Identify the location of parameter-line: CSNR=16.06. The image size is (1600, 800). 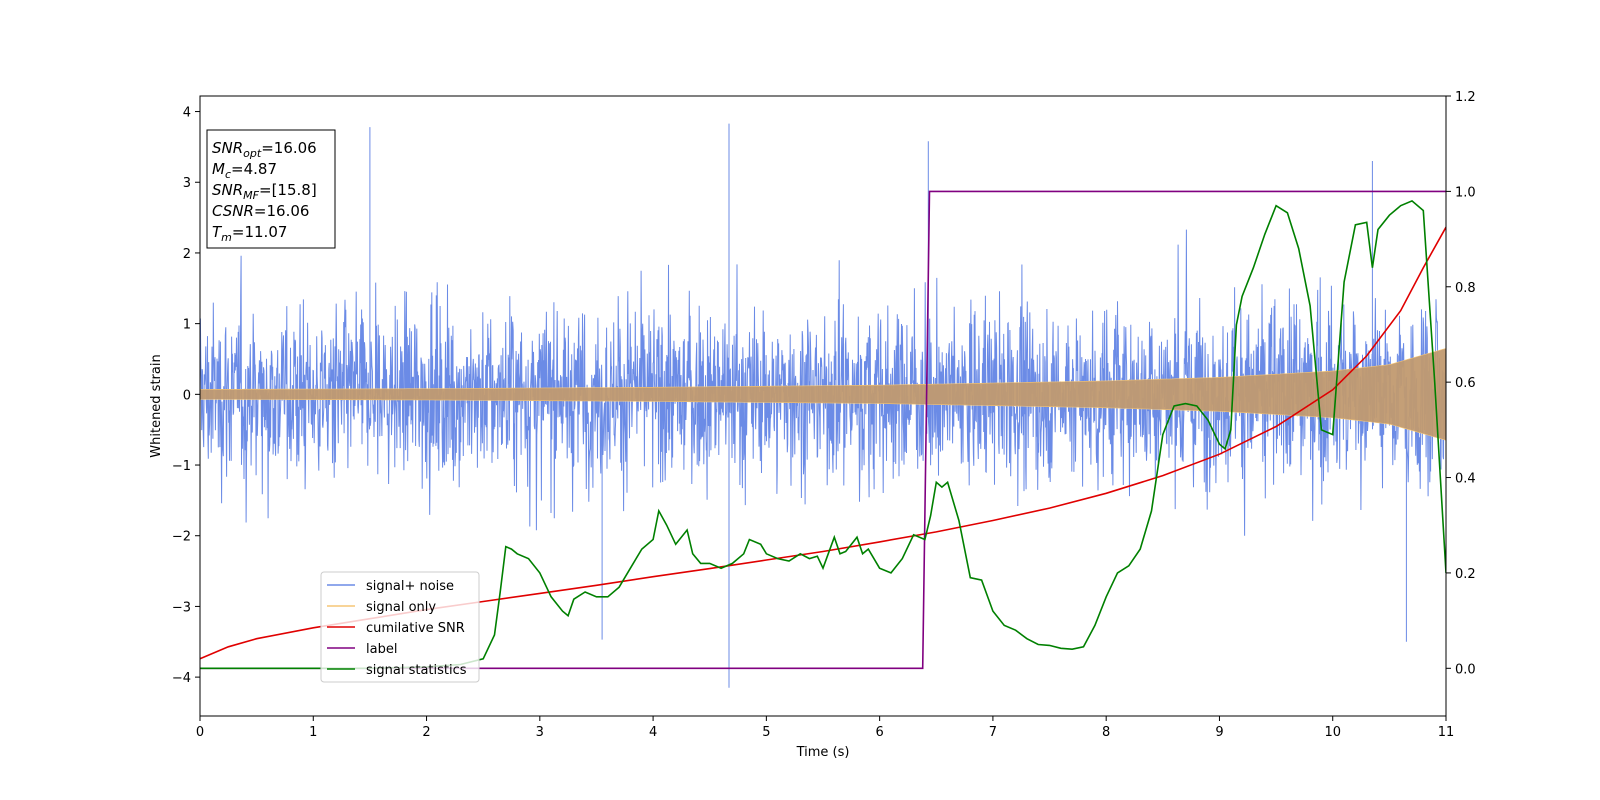
(260, 211).